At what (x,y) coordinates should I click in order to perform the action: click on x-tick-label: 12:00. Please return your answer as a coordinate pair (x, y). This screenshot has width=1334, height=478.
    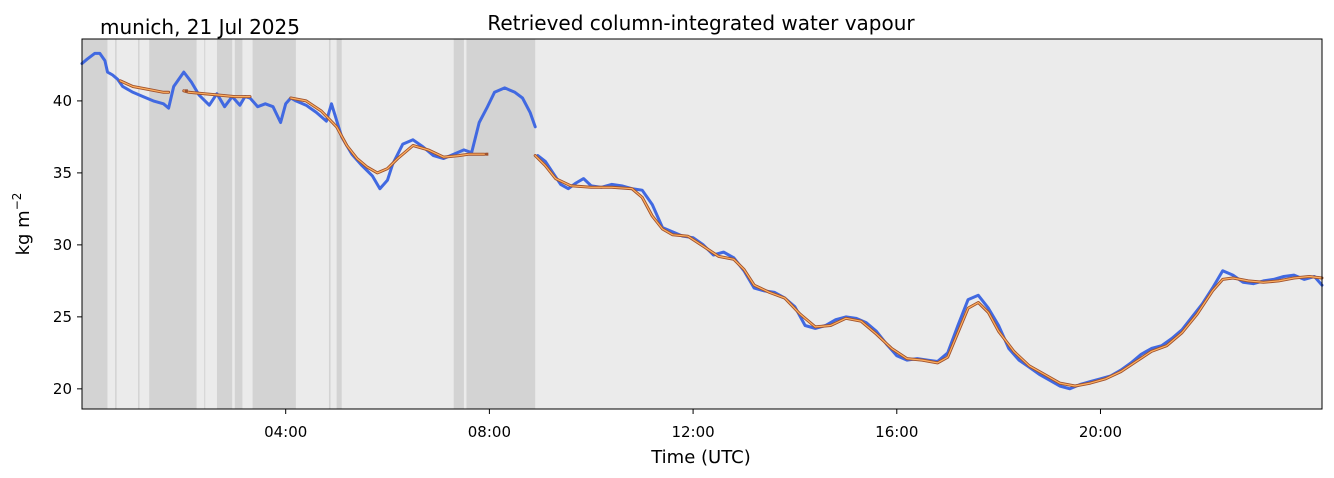
    Looking at the image, I should click on (692, 432).